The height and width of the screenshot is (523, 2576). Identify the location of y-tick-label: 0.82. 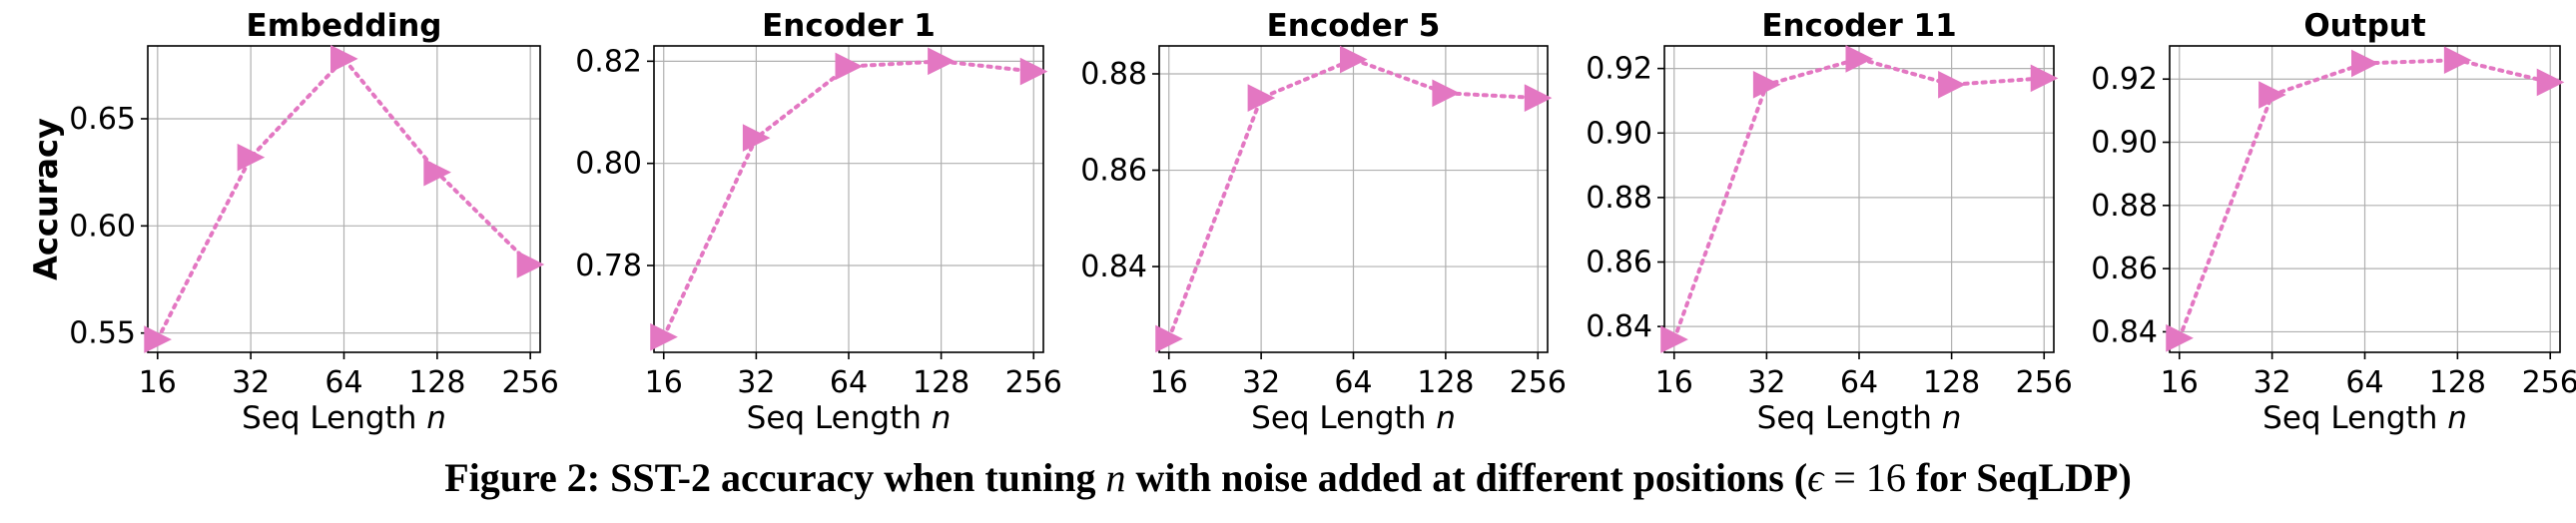
(608, 61).